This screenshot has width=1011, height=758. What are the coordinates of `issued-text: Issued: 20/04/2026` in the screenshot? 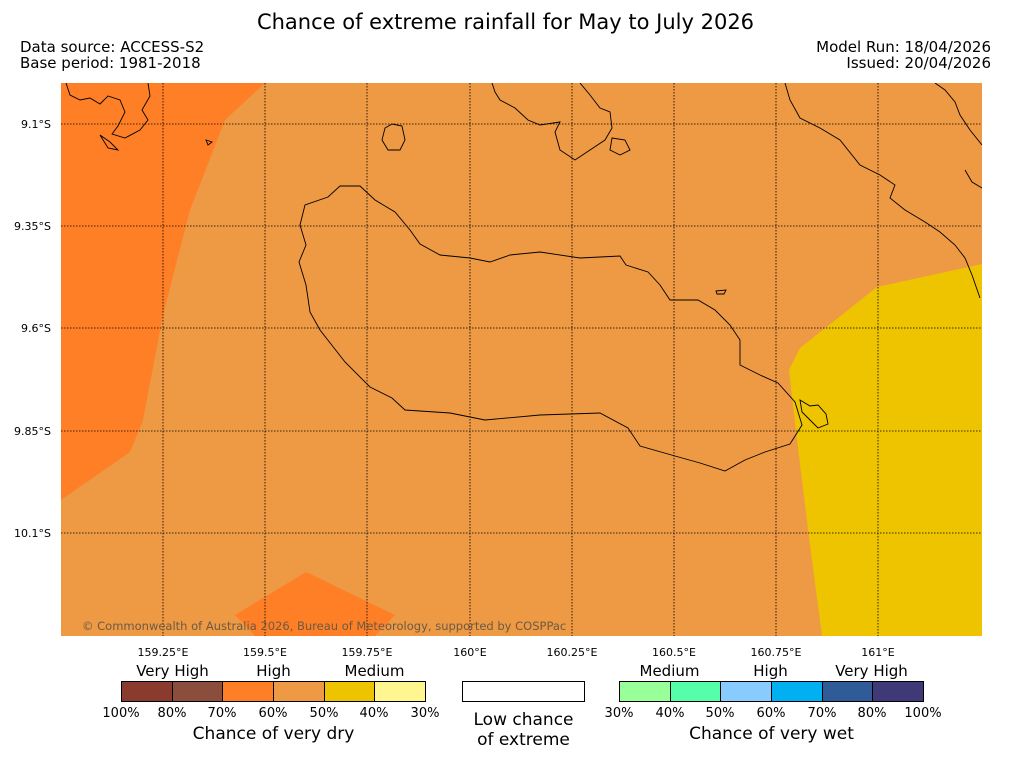 It's located at (918, 63).